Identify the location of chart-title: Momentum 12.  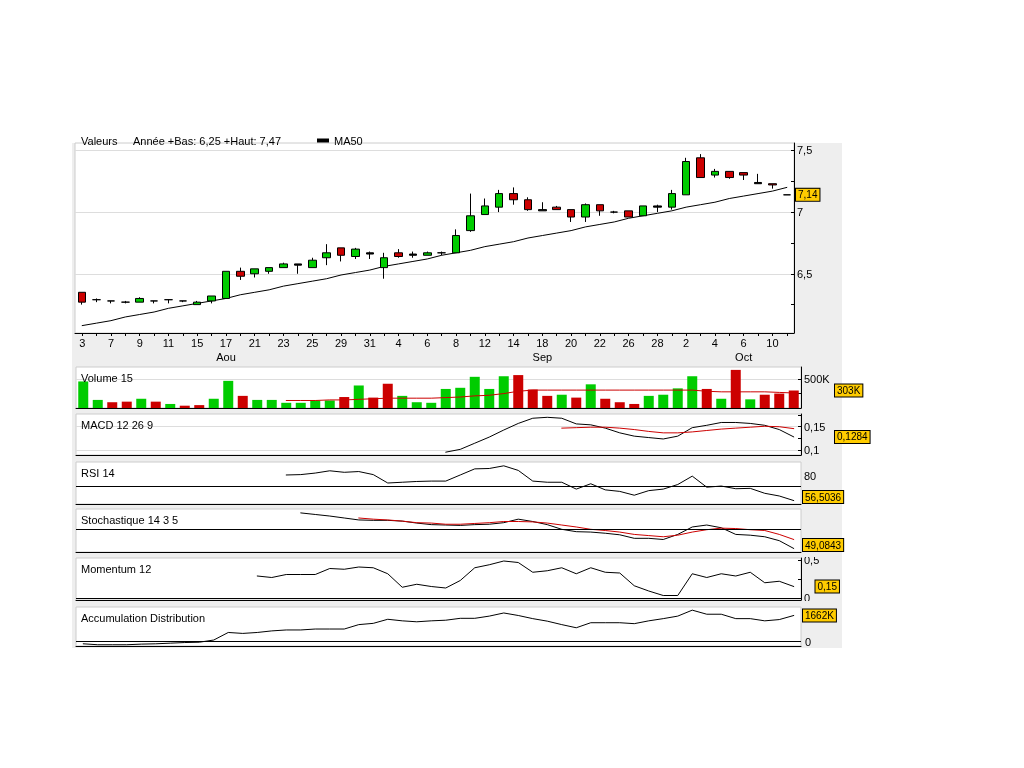
(116, 568).